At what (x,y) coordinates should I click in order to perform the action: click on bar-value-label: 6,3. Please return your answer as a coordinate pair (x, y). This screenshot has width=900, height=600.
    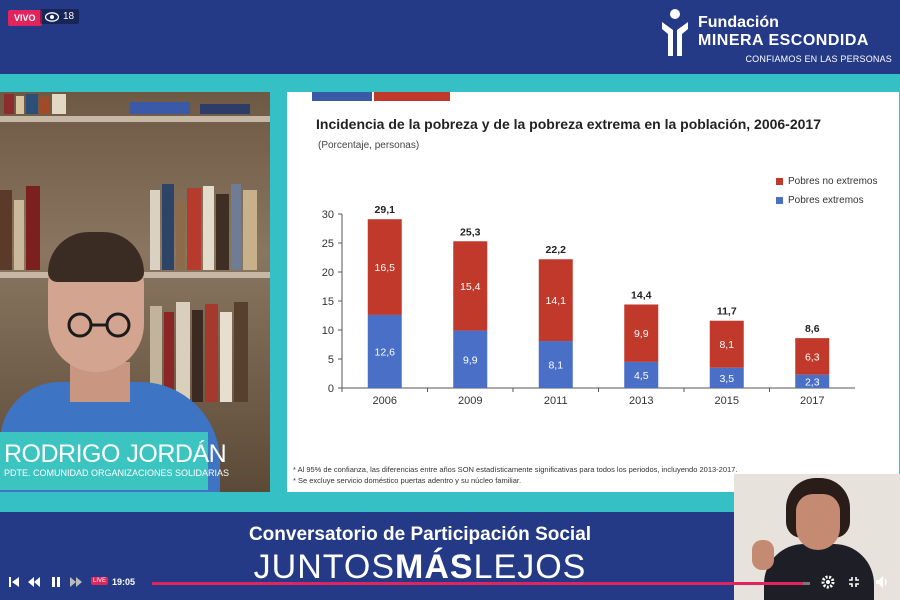
    Looking at the image, I should click on (812, 357).